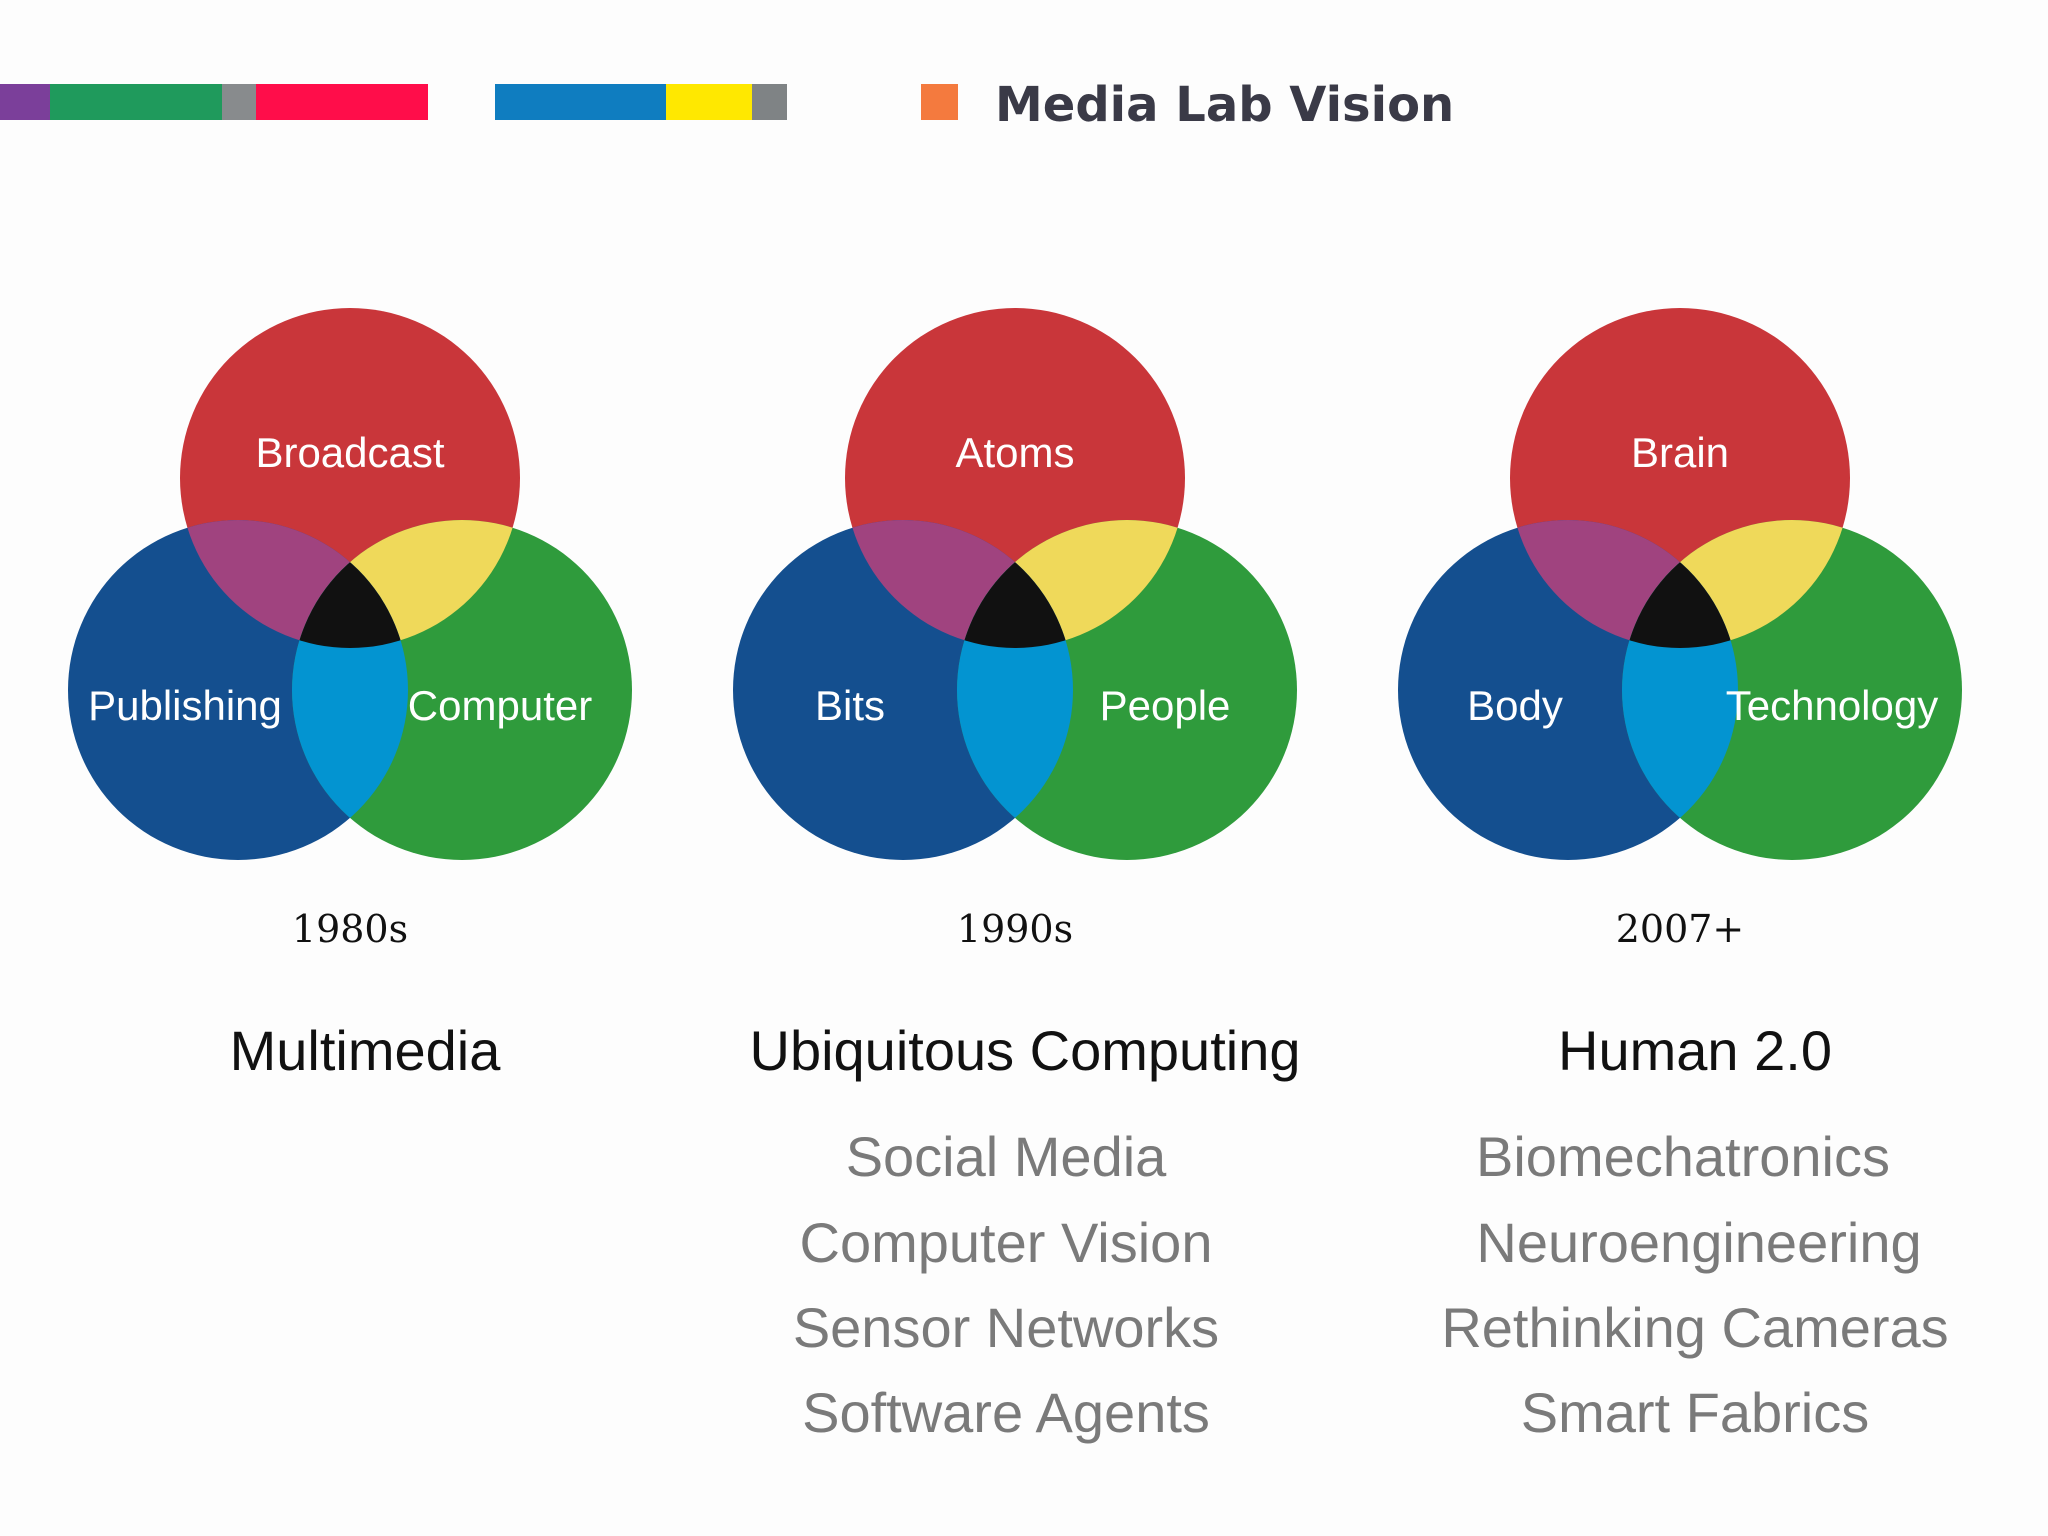  What do you see at coordinates (1165, 705) in the screenshot?
I see `venn-2-right-label: People` at bounding box center [1165, 705].